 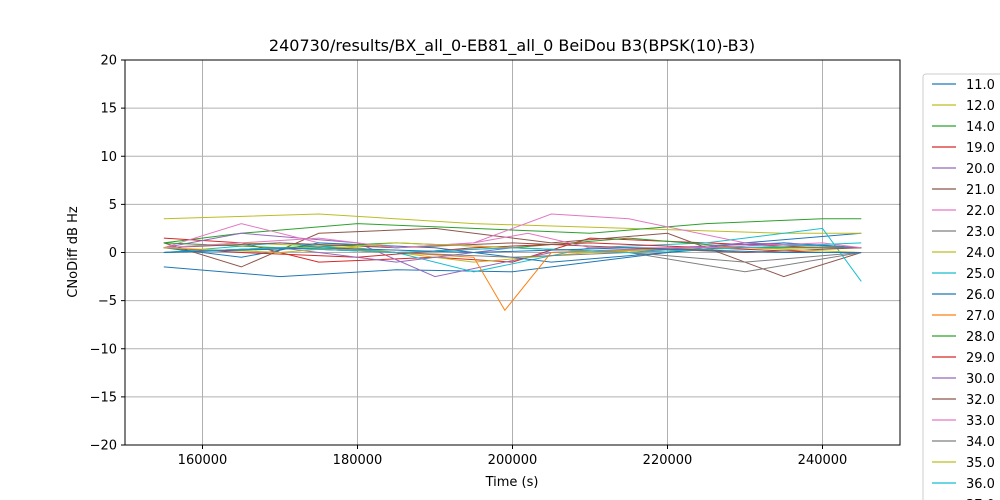 I want to click on legend-label: 27.0, so click(x=980, y=316).